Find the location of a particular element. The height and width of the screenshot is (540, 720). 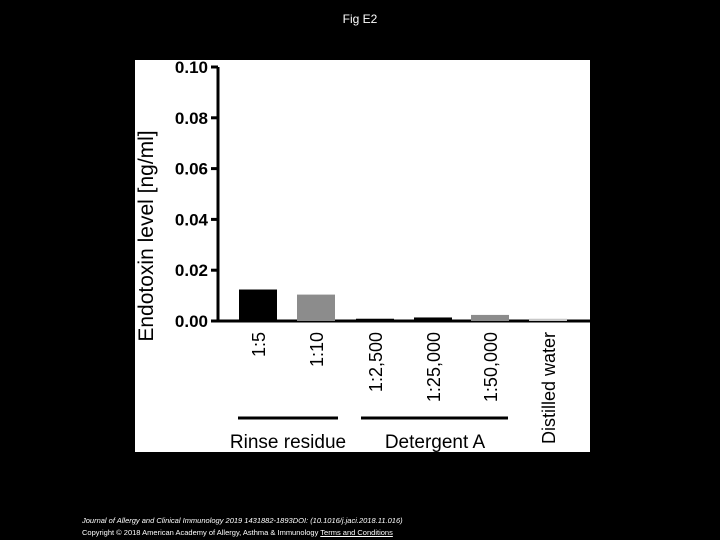

x-tick-label: 1:10 is located at coordinates (317, 349).